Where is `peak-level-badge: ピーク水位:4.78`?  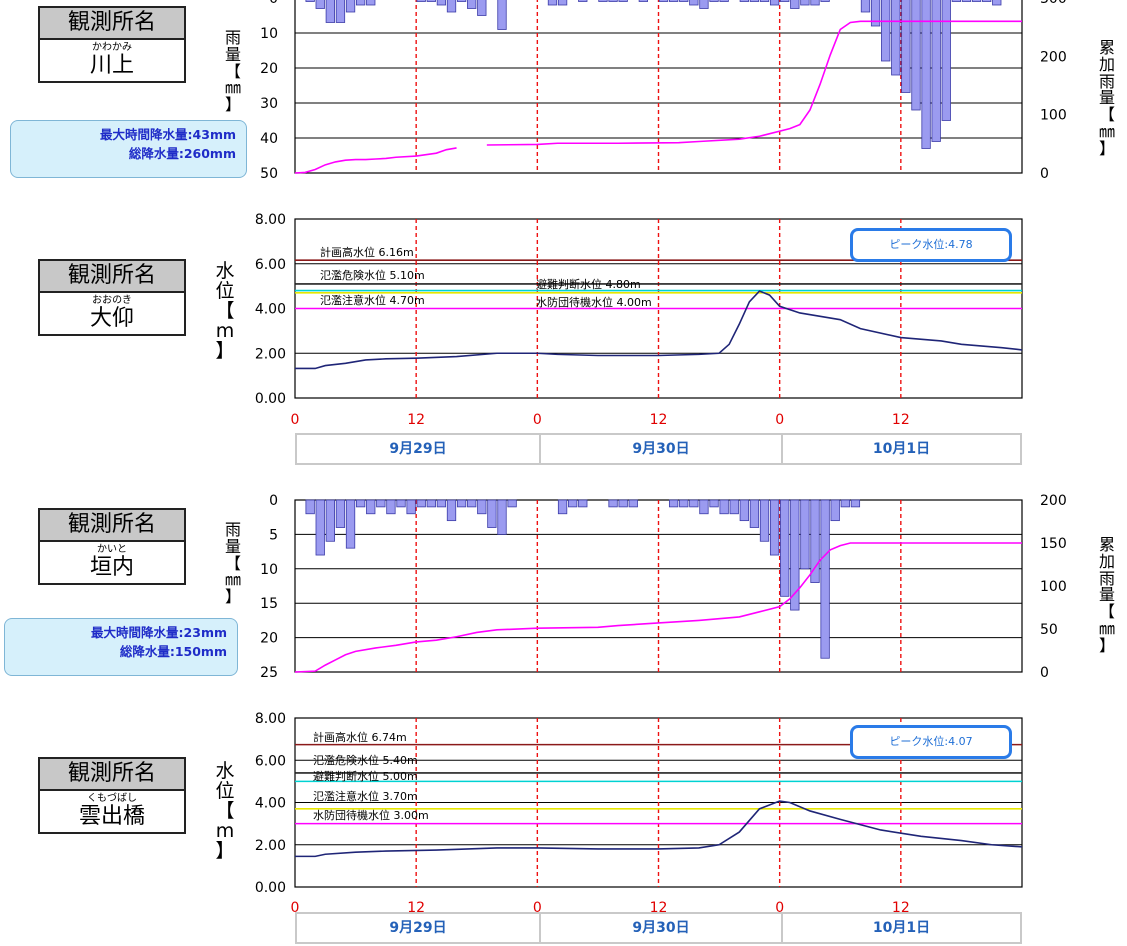 peak-level-badge: ピーク水位:4.78 is located at coordinates (931, 245).